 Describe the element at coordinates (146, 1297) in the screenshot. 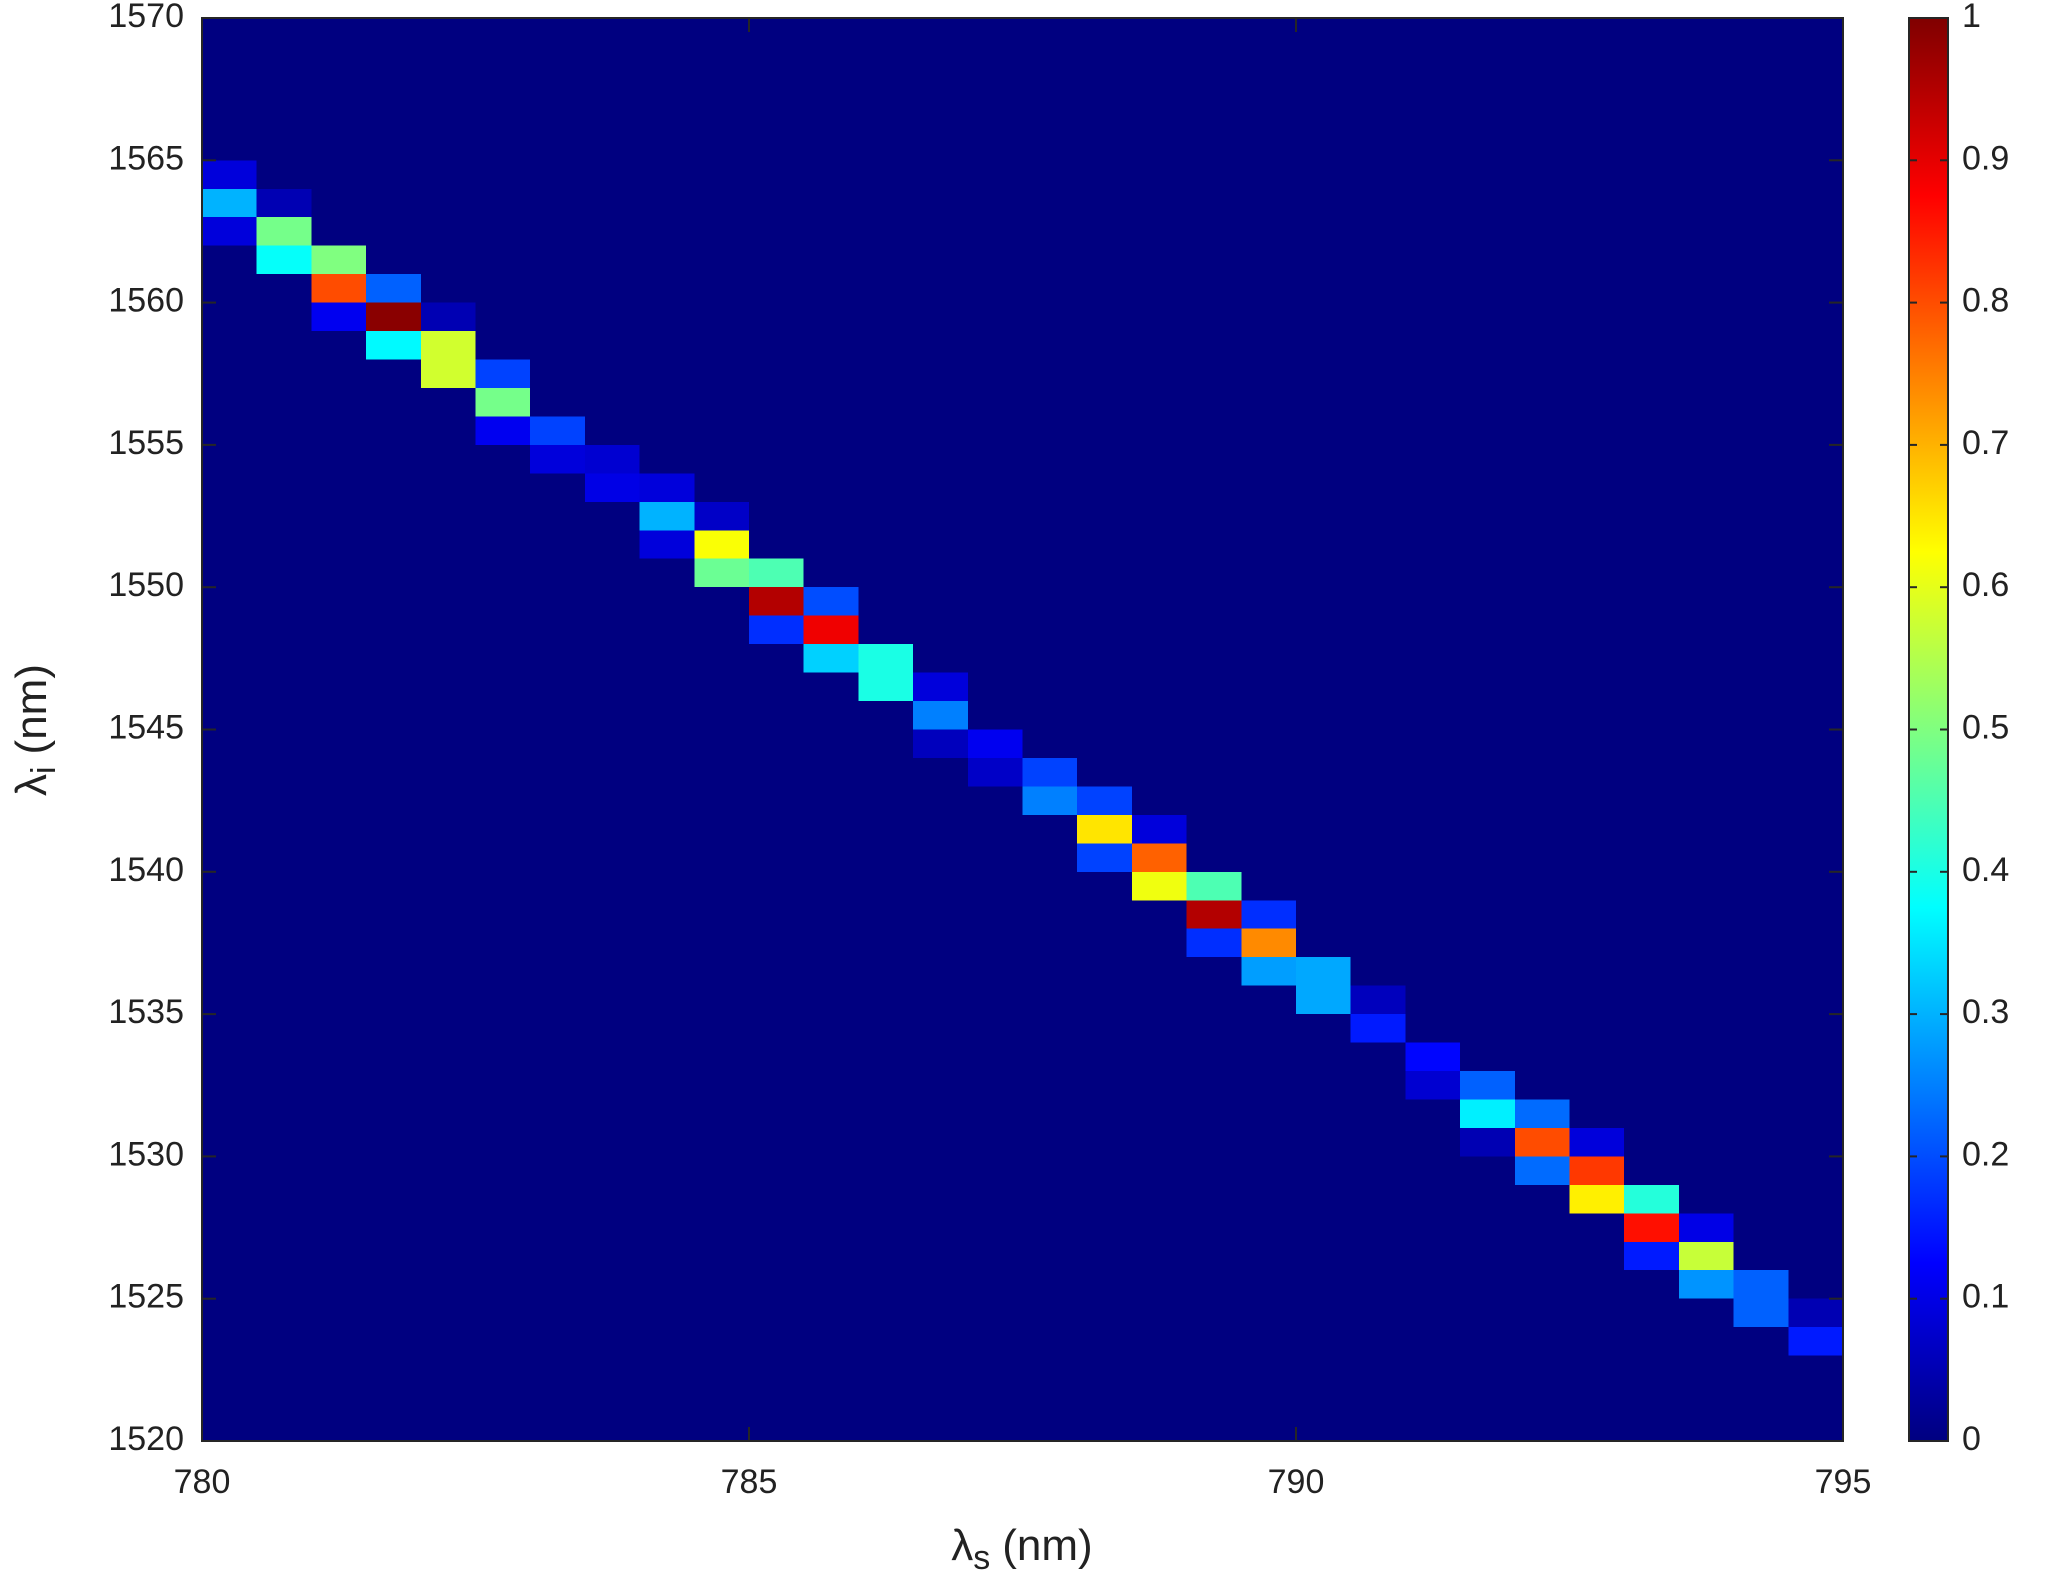

I see `y-tick-label: 1525` at that location.